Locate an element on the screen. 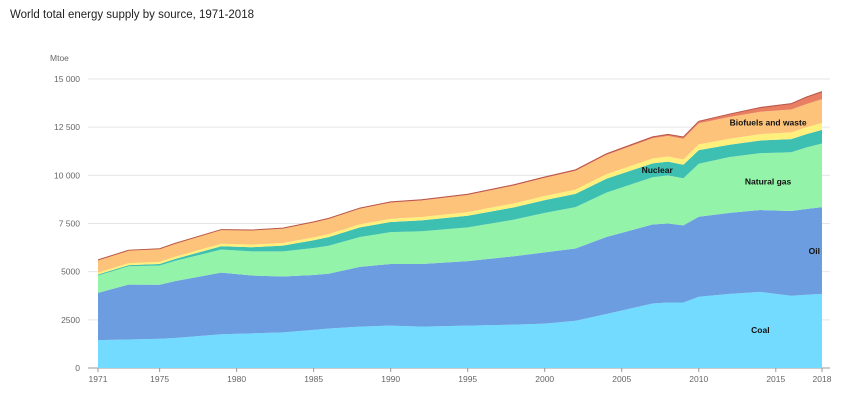 Image resolution: width=850 pixels, height=412 pixels. y-tick-label: 12 500 is located at coordinates (67, 127).